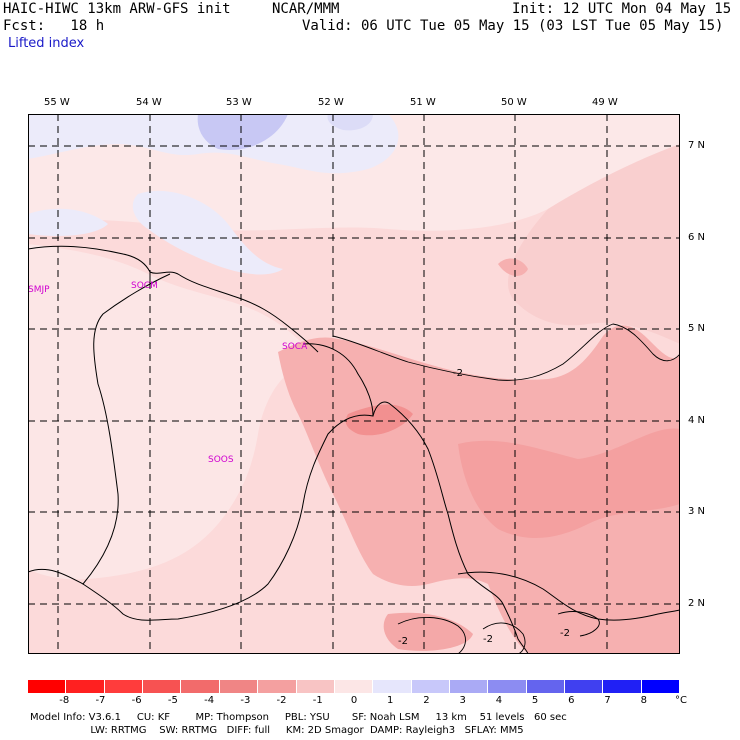 This screenshot has width=740, height=740. What do you see at coordinates (39, 290) in the screenshot?
I see `station-smjp: SMJP` at bounding box center [39, 290].